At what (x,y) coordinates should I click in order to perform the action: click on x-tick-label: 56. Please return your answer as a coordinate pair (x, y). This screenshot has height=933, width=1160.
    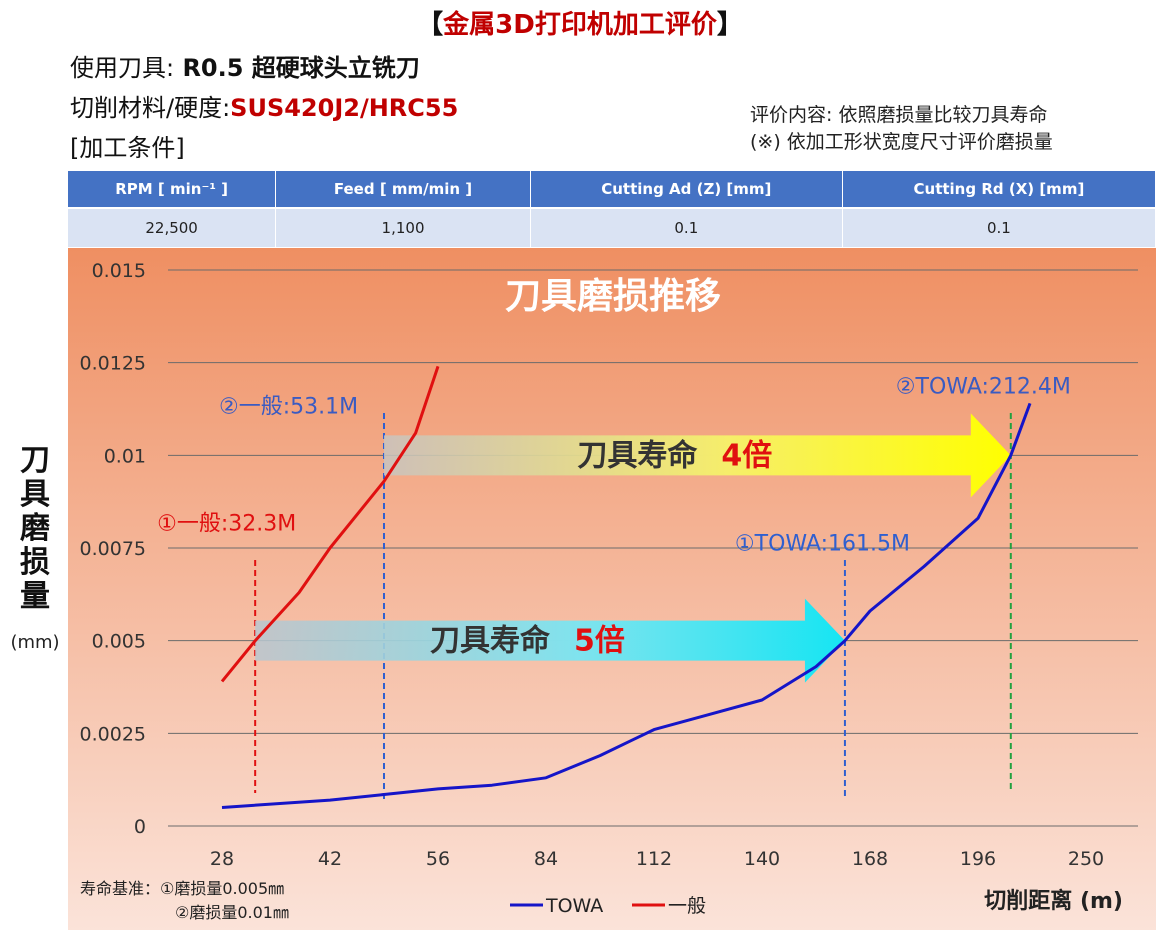
    Looking at the image, I should click on (438, 859).